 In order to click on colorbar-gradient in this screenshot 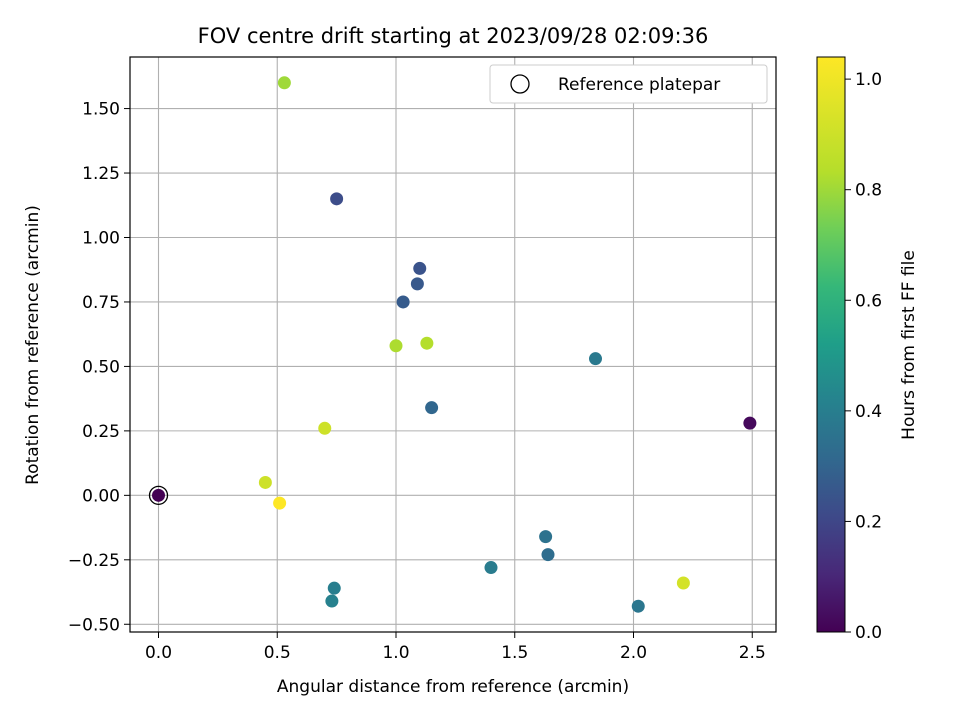, I will do `click(831, 344)`.